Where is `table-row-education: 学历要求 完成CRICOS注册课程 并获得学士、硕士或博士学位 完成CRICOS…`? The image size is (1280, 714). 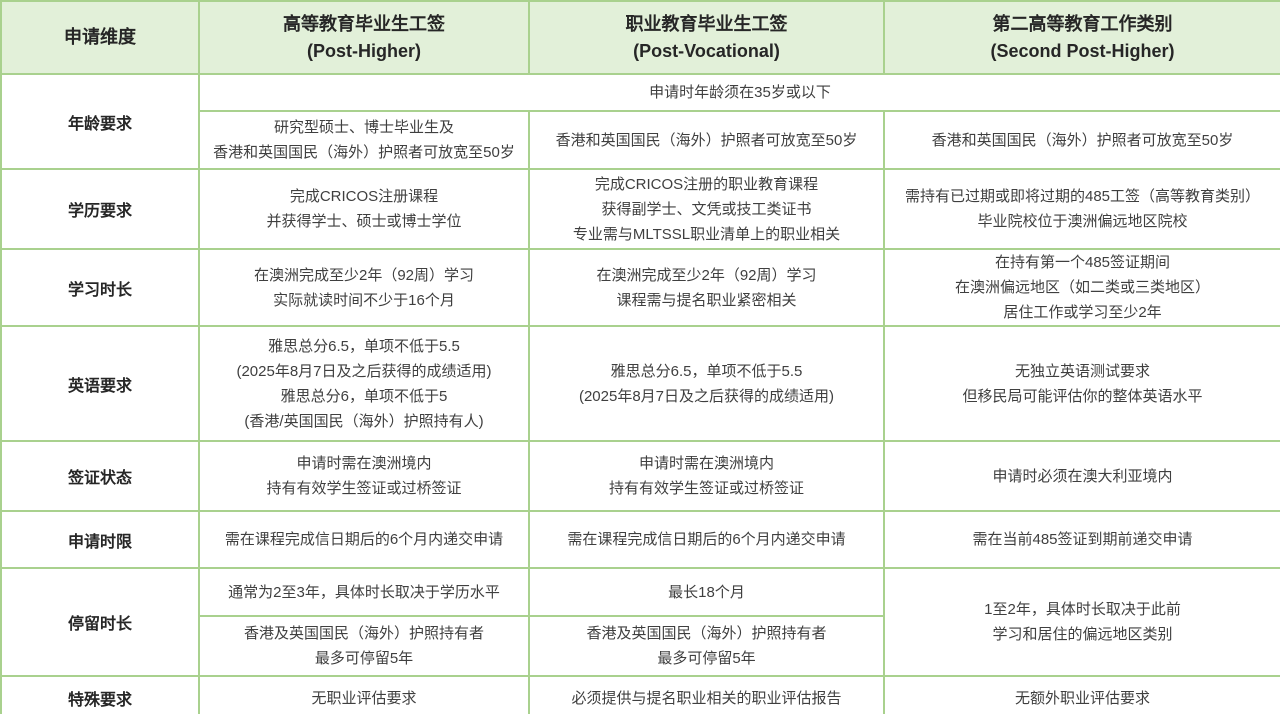 table-row-education: 学历要求 完成CRICOS注册课程 并获得学士、硕士或博士学位 完成CRICOS… is located at coordinates (640, 209).